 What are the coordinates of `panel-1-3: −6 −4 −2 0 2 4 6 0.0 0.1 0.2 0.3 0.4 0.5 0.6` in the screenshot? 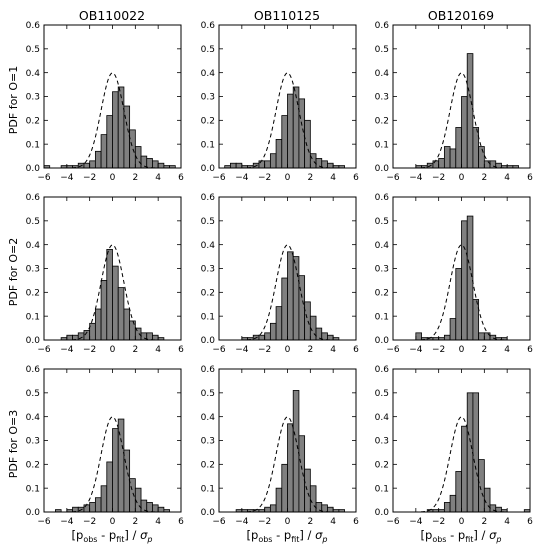 It's located at (454, 102).